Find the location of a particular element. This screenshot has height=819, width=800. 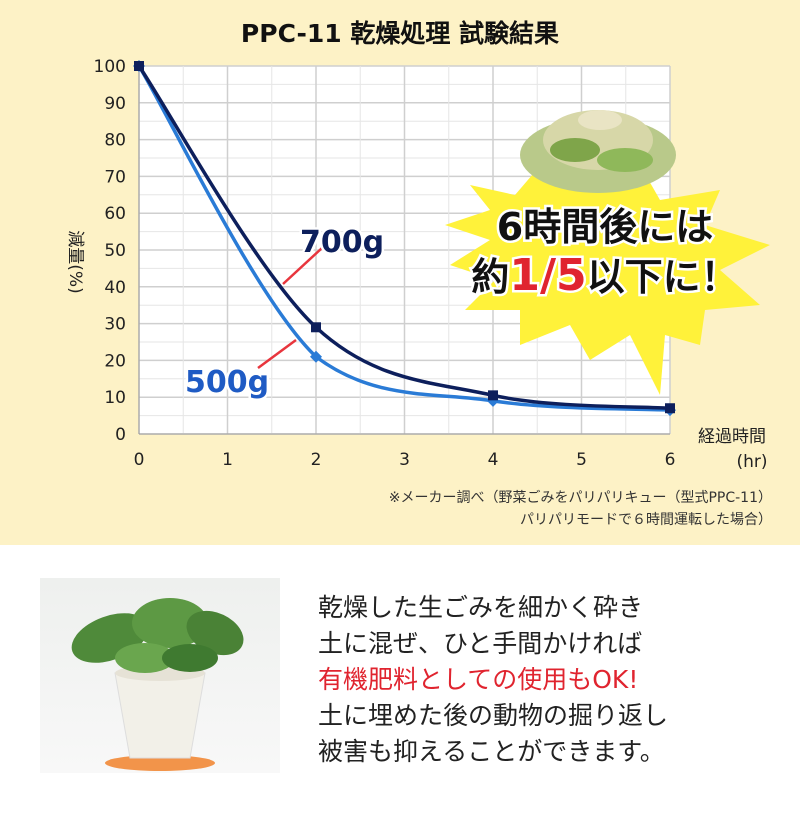

footnote-line1: ※メーカー調べ（野菜ごみをパリパリキュー（型式PPC-11） is located at coordinates (580, 498).